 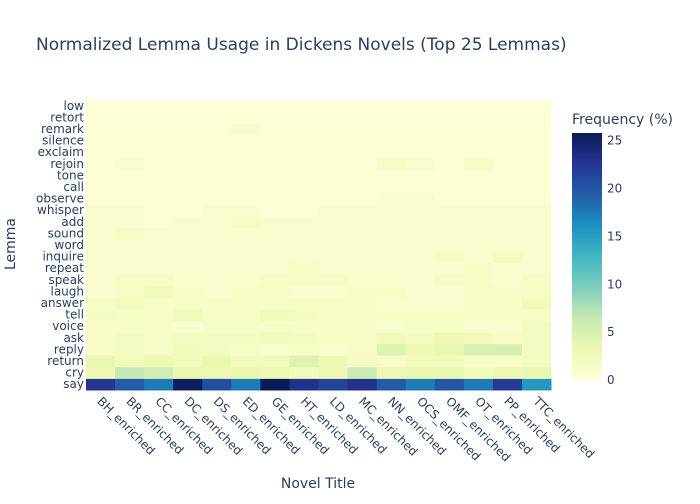 What do you see at coordinates (62, 303) in the screenshot?
I see `y-tick-label: answer` at bounding box center [62, 303].